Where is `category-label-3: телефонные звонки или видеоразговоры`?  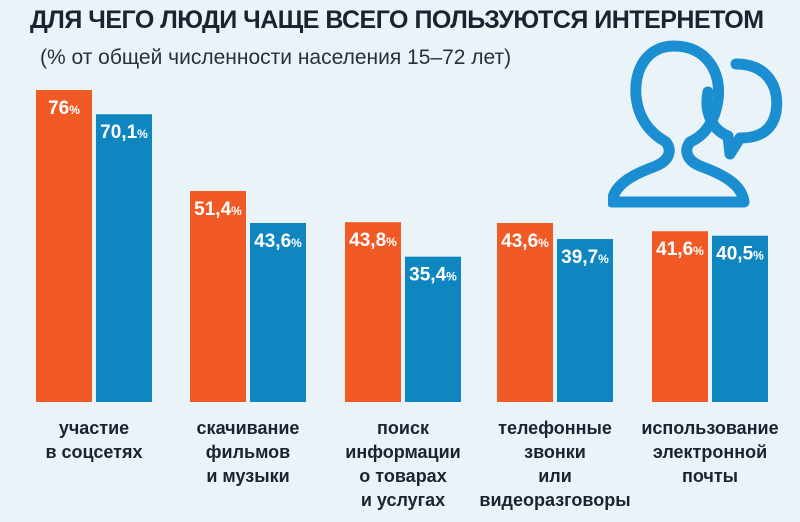
category-label-3: телефонные звонки или видеоразговоры is located at coordinates (554, 464).